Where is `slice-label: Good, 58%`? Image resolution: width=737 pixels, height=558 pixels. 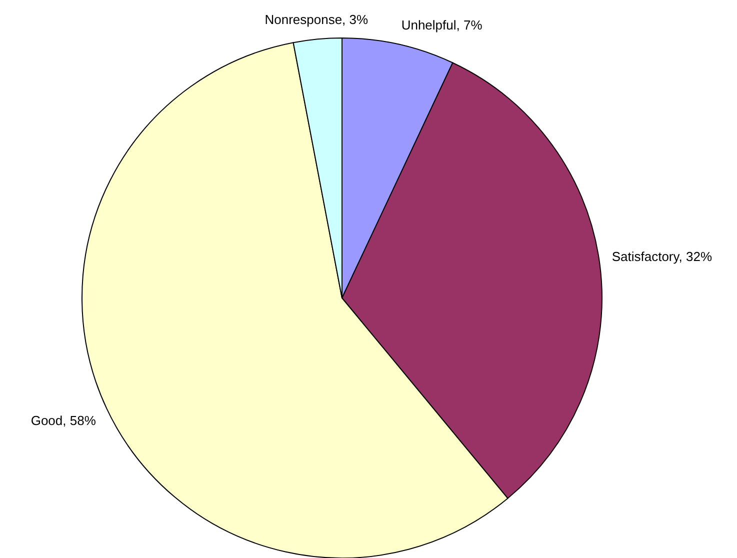 slice-label: Good, 58% is located at coordinates (63, 420).